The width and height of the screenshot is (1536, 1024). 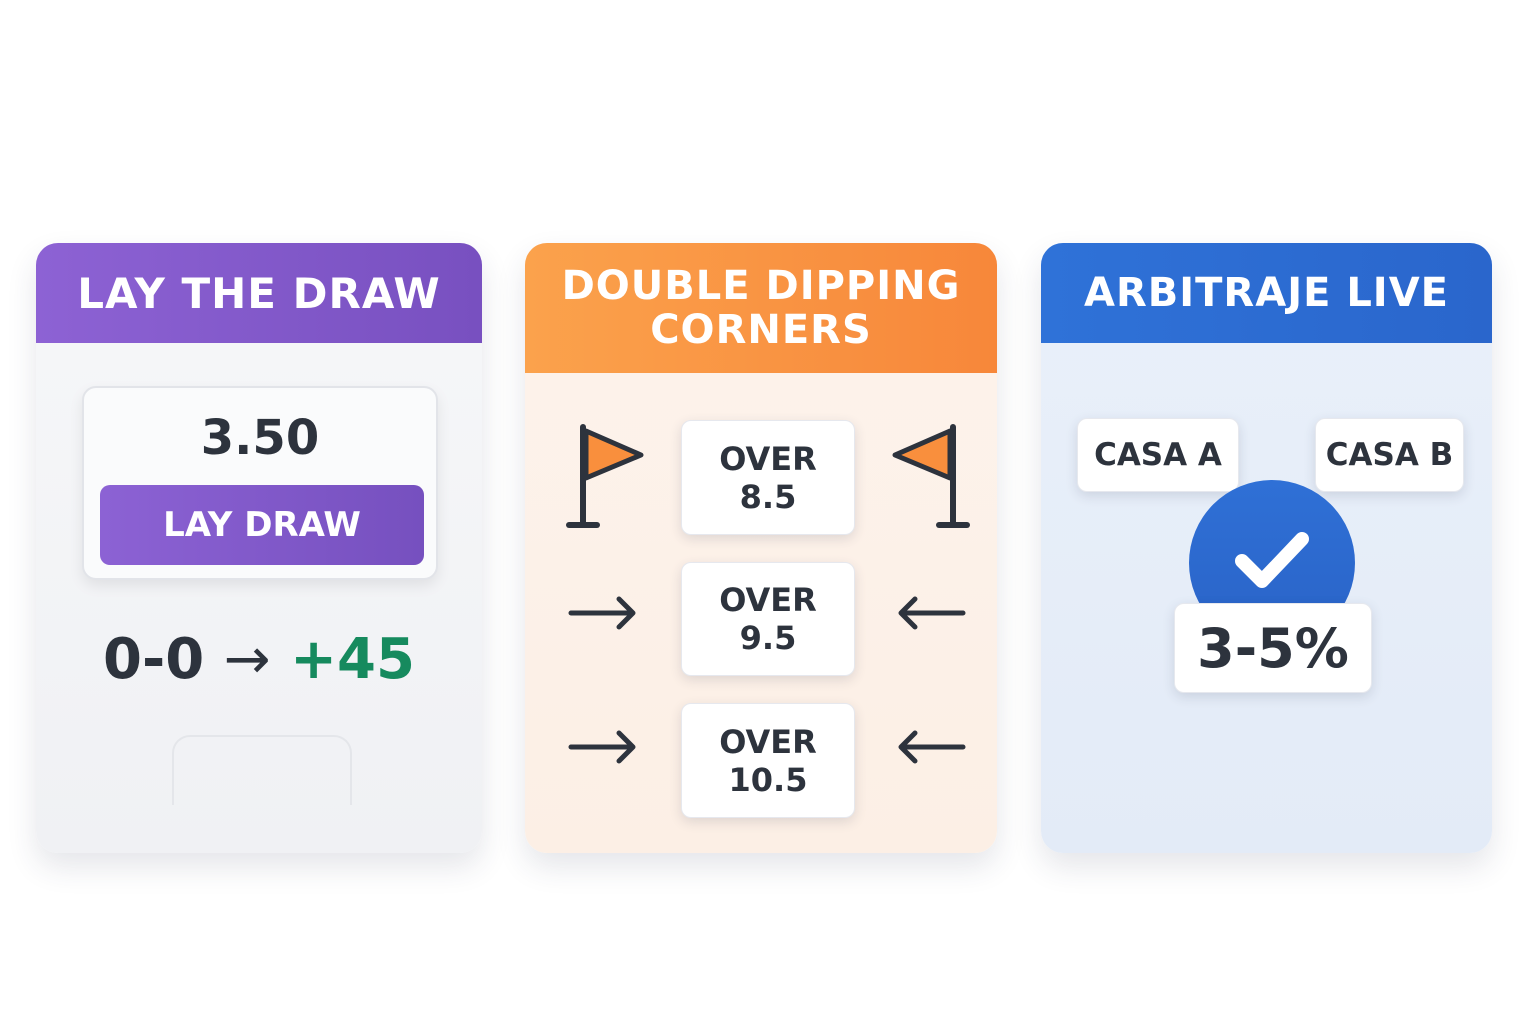 What do you see at coordinates (768, 477) in the screenshot?
I see `over-line-box: OVER 8.5` at bounding box center [768, 477].